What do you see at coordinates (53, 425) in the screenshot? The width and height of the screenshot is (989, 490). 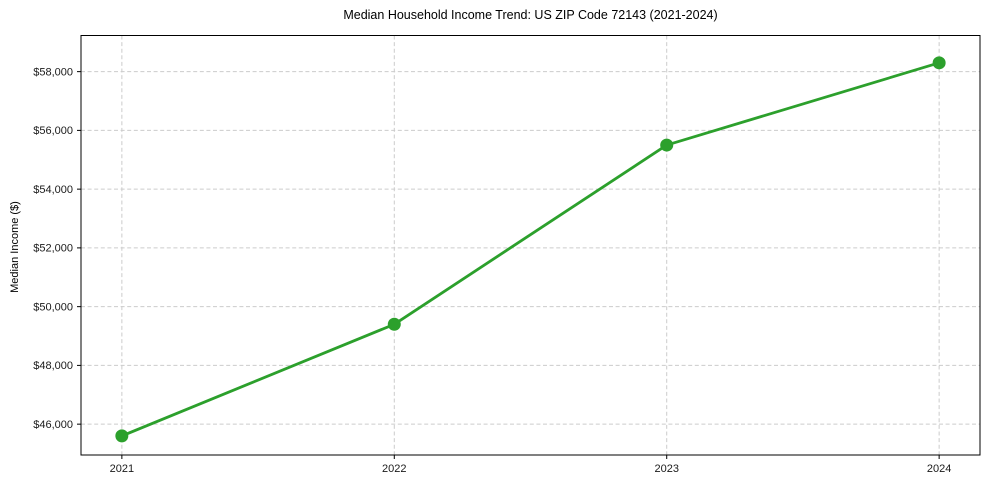 I see `y-tick-label: $46,000` at bounding box center [53, 425].